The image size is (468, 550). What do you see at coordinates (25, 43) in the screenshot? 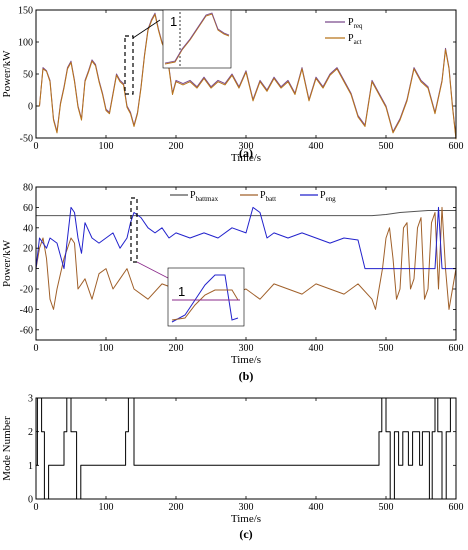
I see `y-tick-label: 100` at bounding box center [25, 43].